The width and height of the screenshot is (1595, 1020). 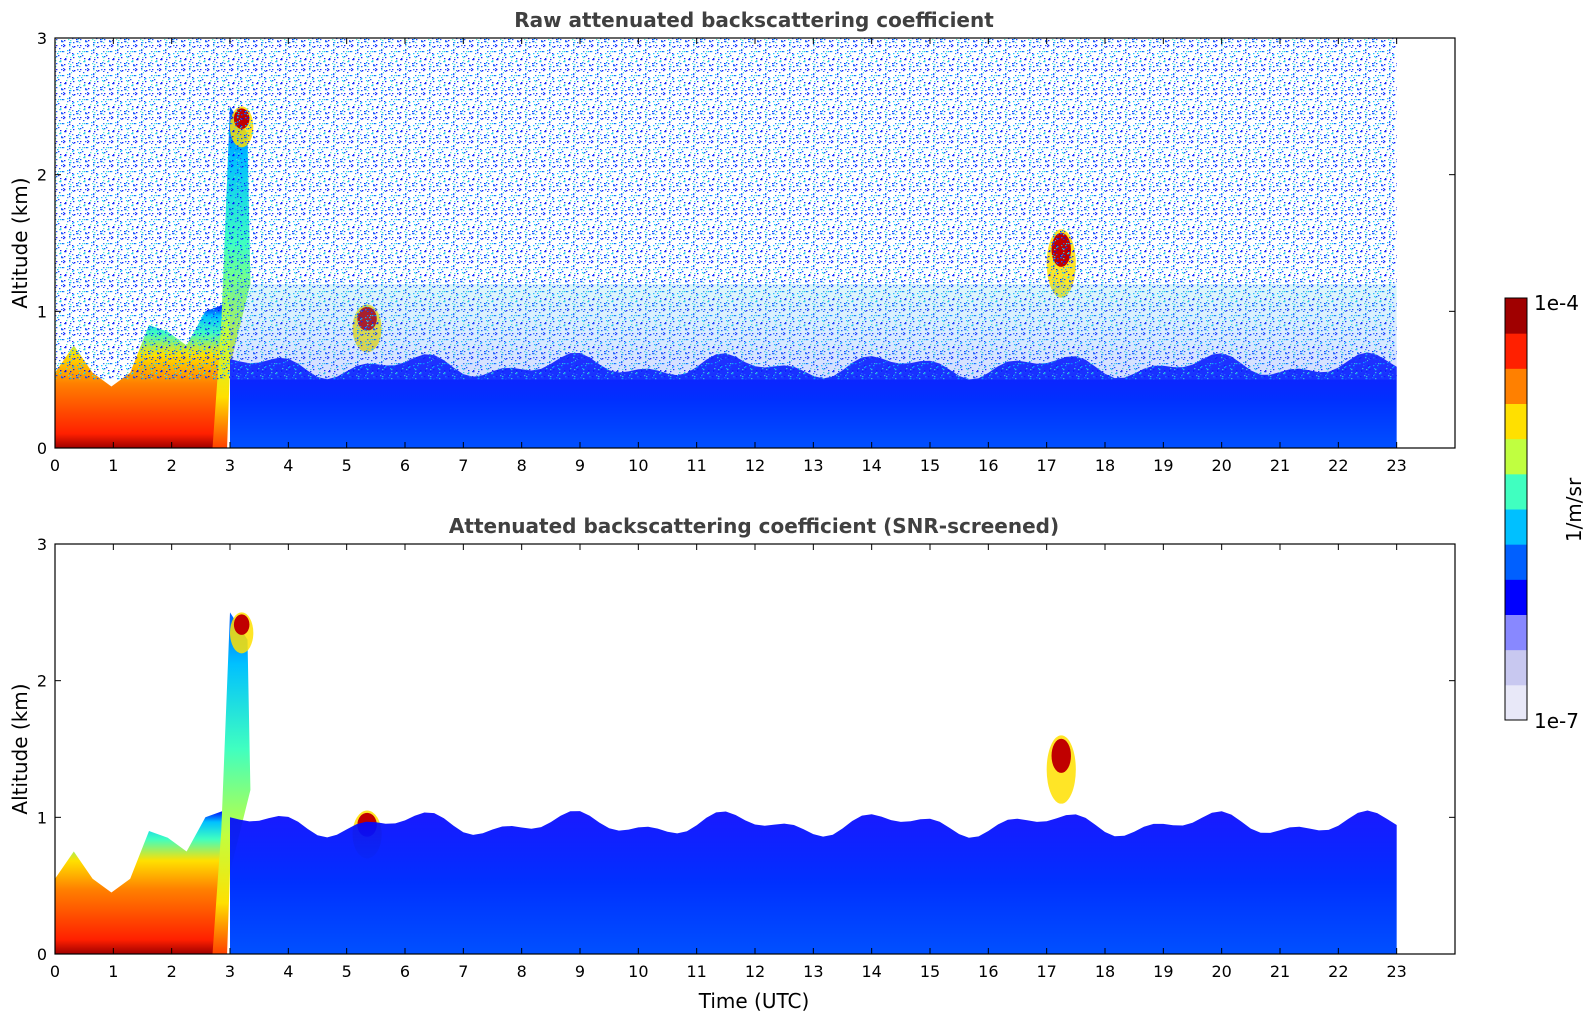 I want to click on colorbar-unit-label: 1/m/sr, so click(x=1574, y=509).